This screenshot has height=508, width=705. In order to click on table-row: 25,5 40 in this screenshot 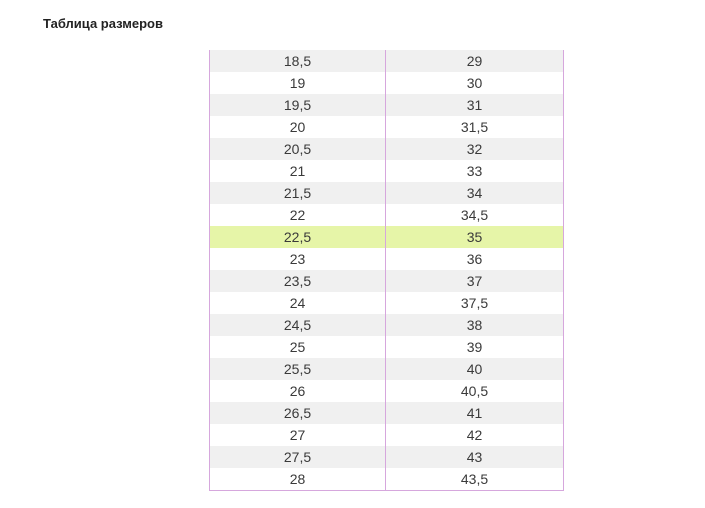, I will do `click(386, 369)`.